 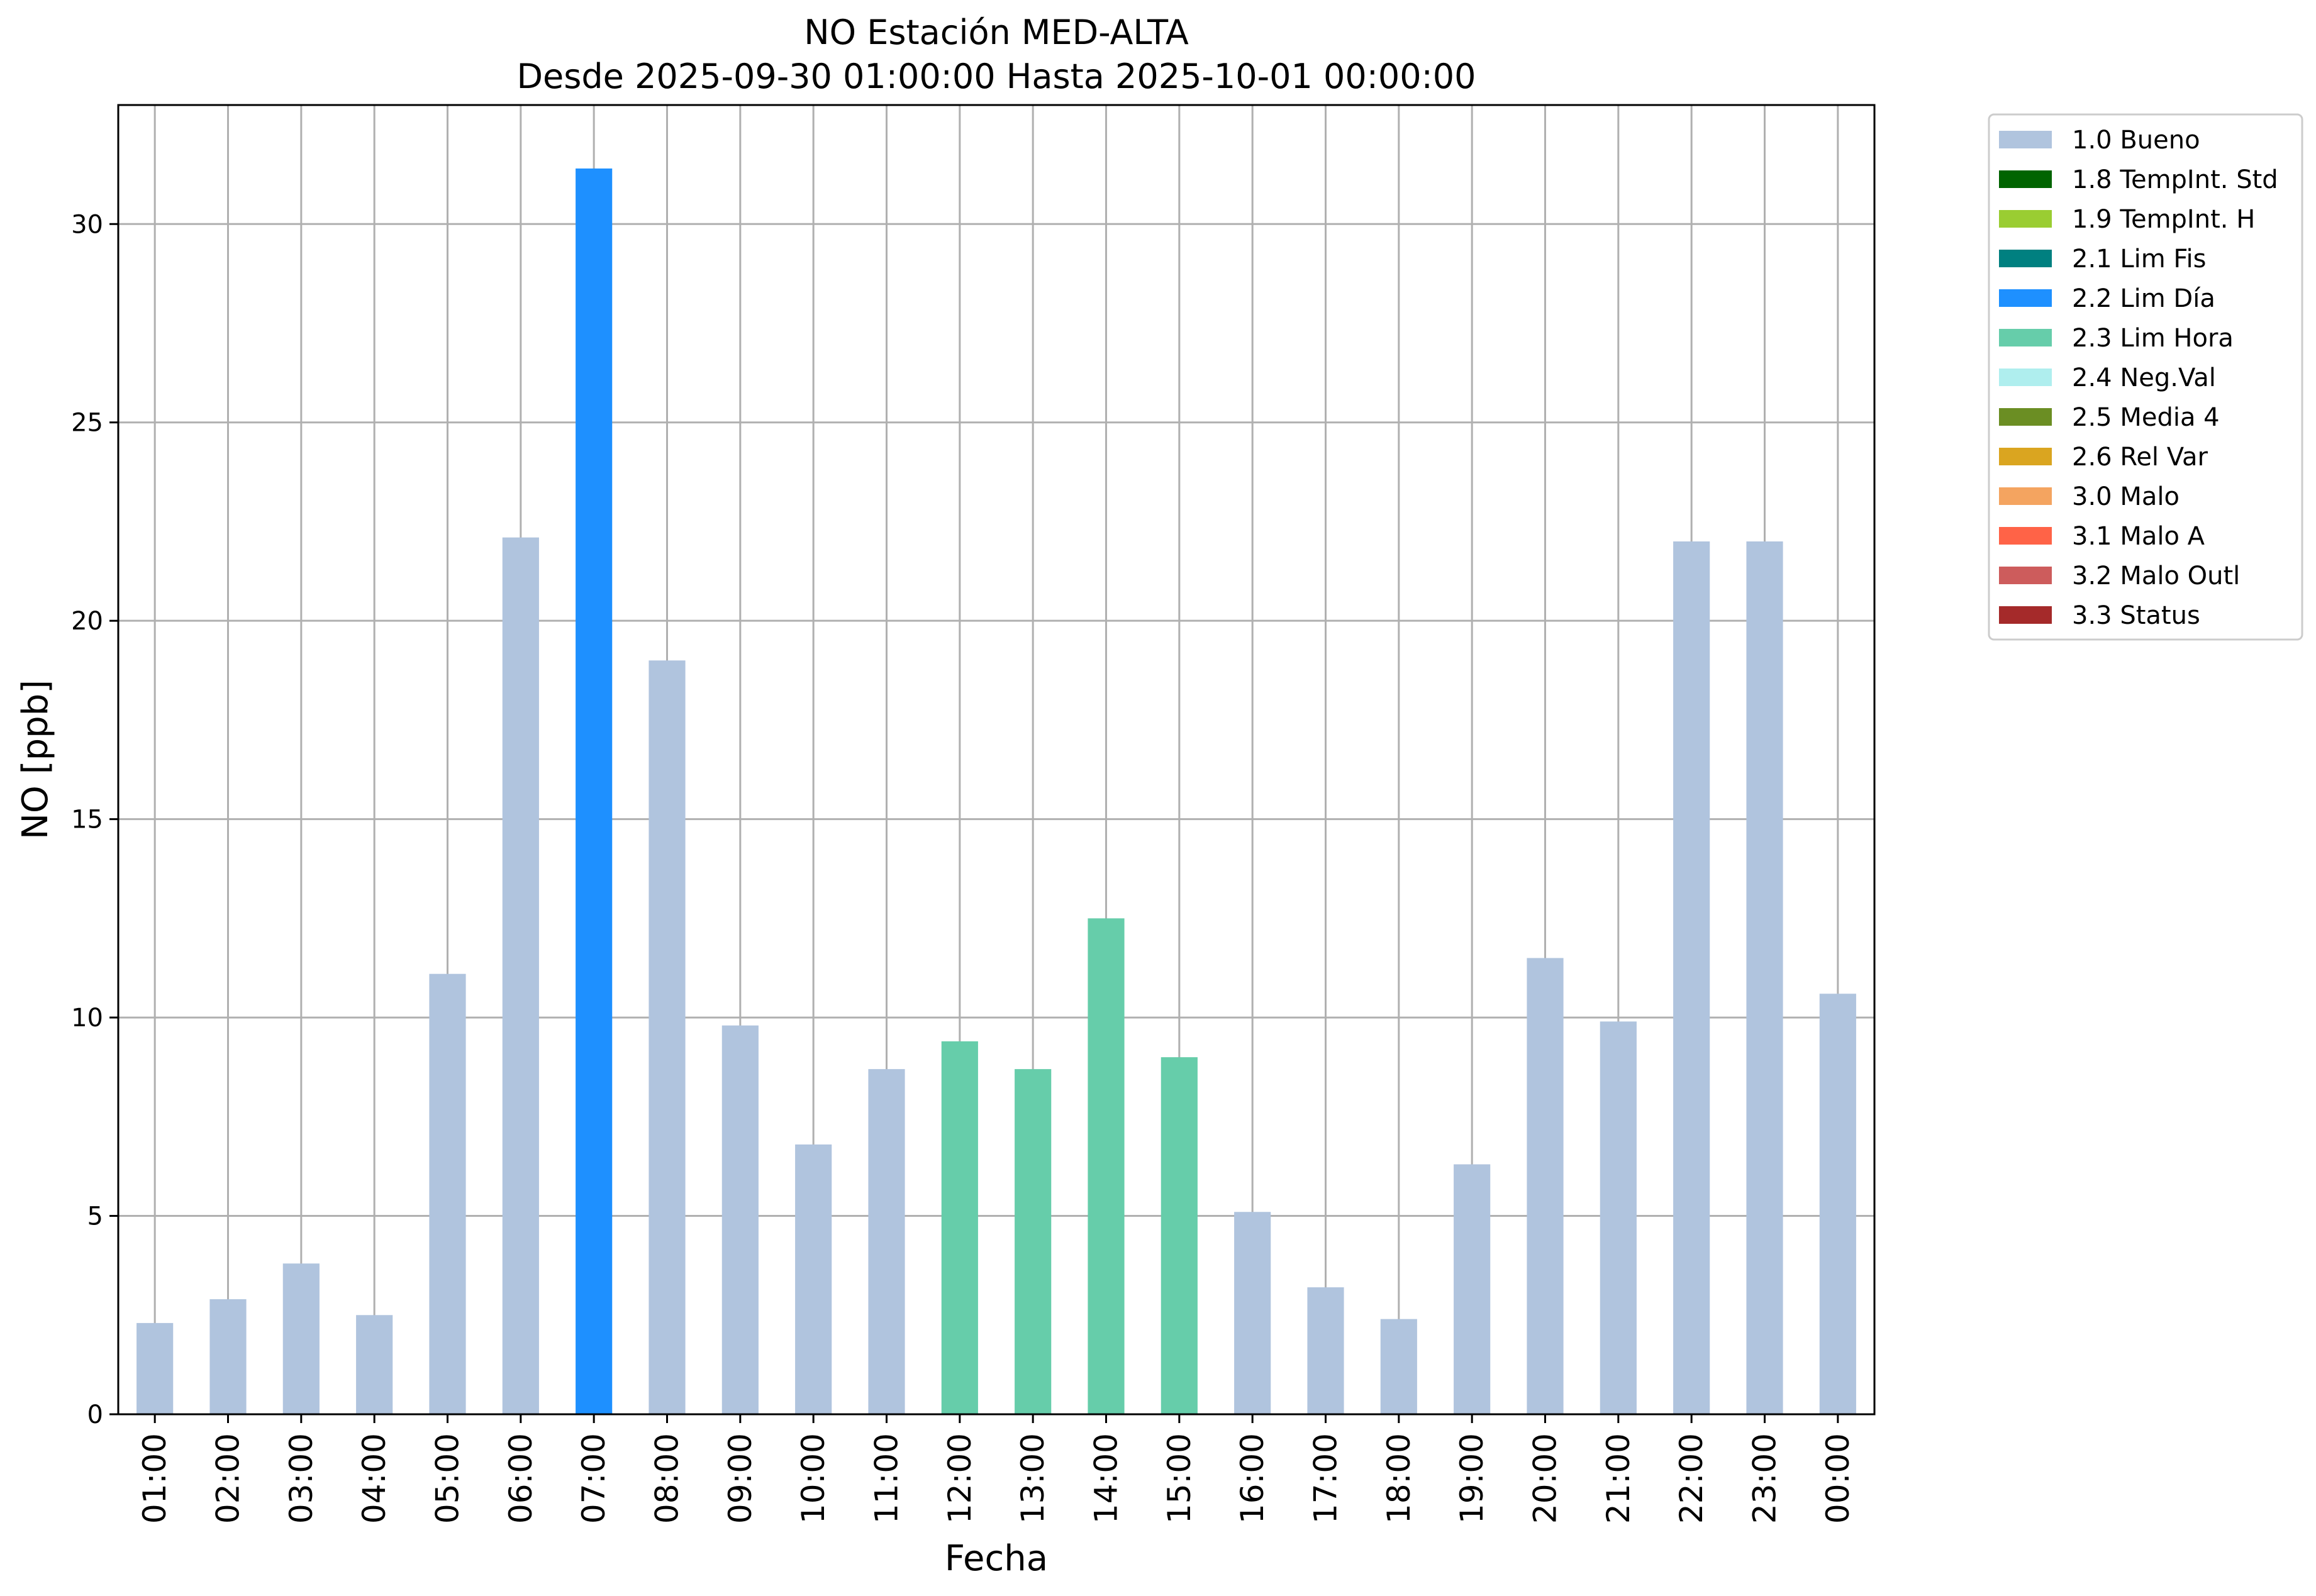 I want to click on x-tick-label: 06:00, so click(x=521, y=1479).